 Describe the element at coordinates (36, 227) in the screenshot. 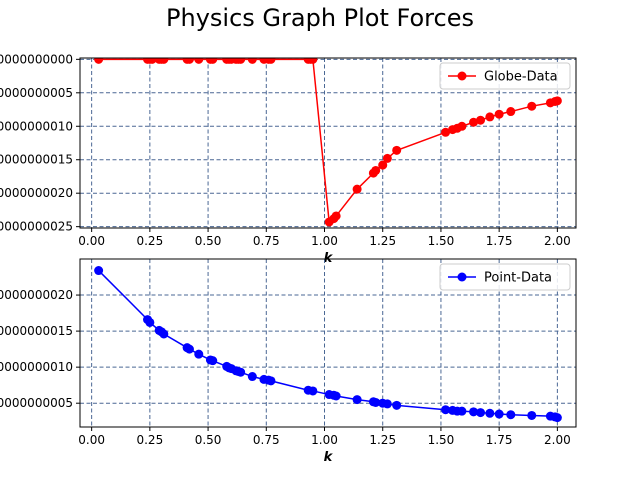

I see `y-tick-label: 0000000025` at that location.